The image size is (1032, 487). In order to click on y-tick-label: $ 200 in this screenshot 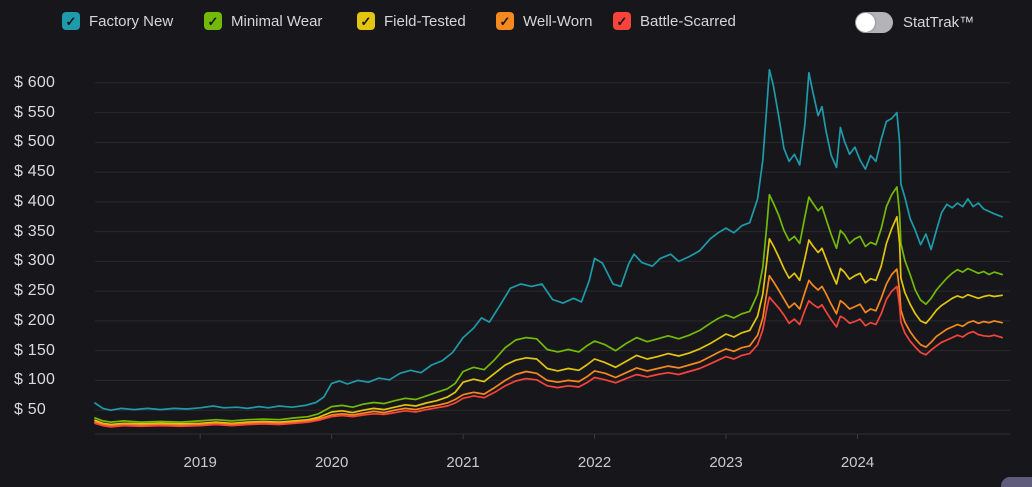, I will do `click(35, 320)`.